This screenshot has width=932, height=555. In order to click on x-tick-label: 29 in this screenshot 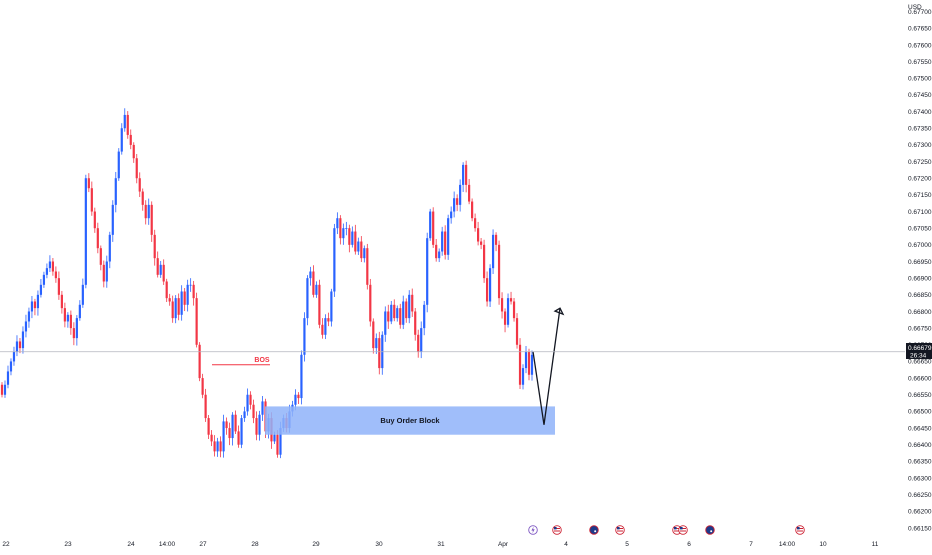, I will do `click(316, 544)`.